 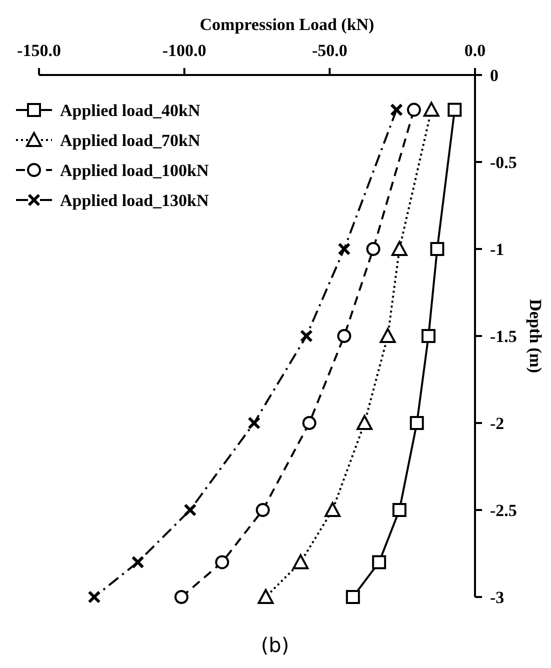 I want to click on legend-label: Applied load_100kN, so click(x=135, y=170).